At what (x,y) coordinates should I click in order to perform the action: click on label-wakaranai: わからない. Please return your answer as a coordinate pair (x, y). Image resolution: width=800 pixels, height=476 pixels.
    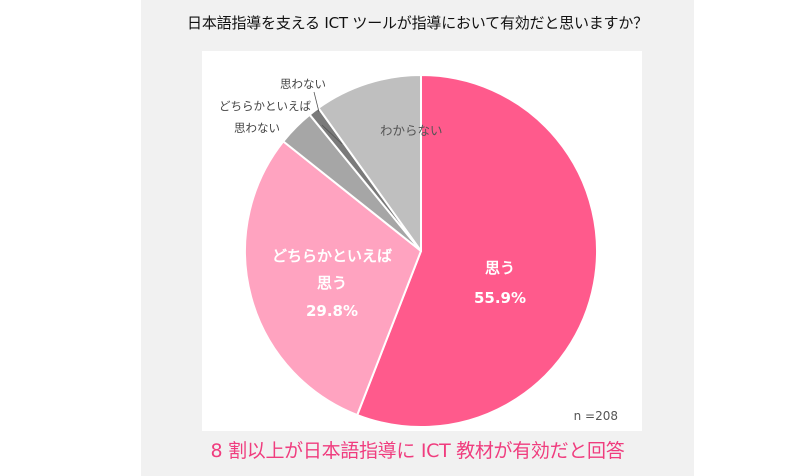
    Looking at the image, I should click on (411, 130).